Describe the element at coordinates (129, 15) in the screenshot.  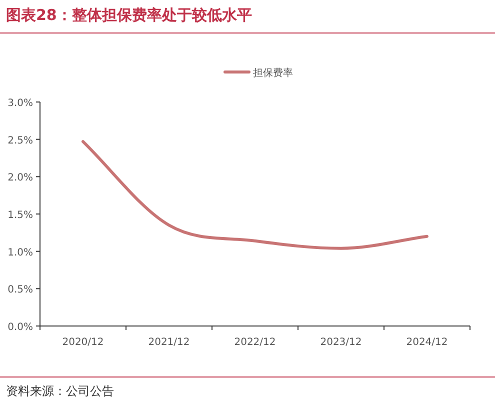
I see `title: 图表28：整体担保费率处于较低水平` at that location.